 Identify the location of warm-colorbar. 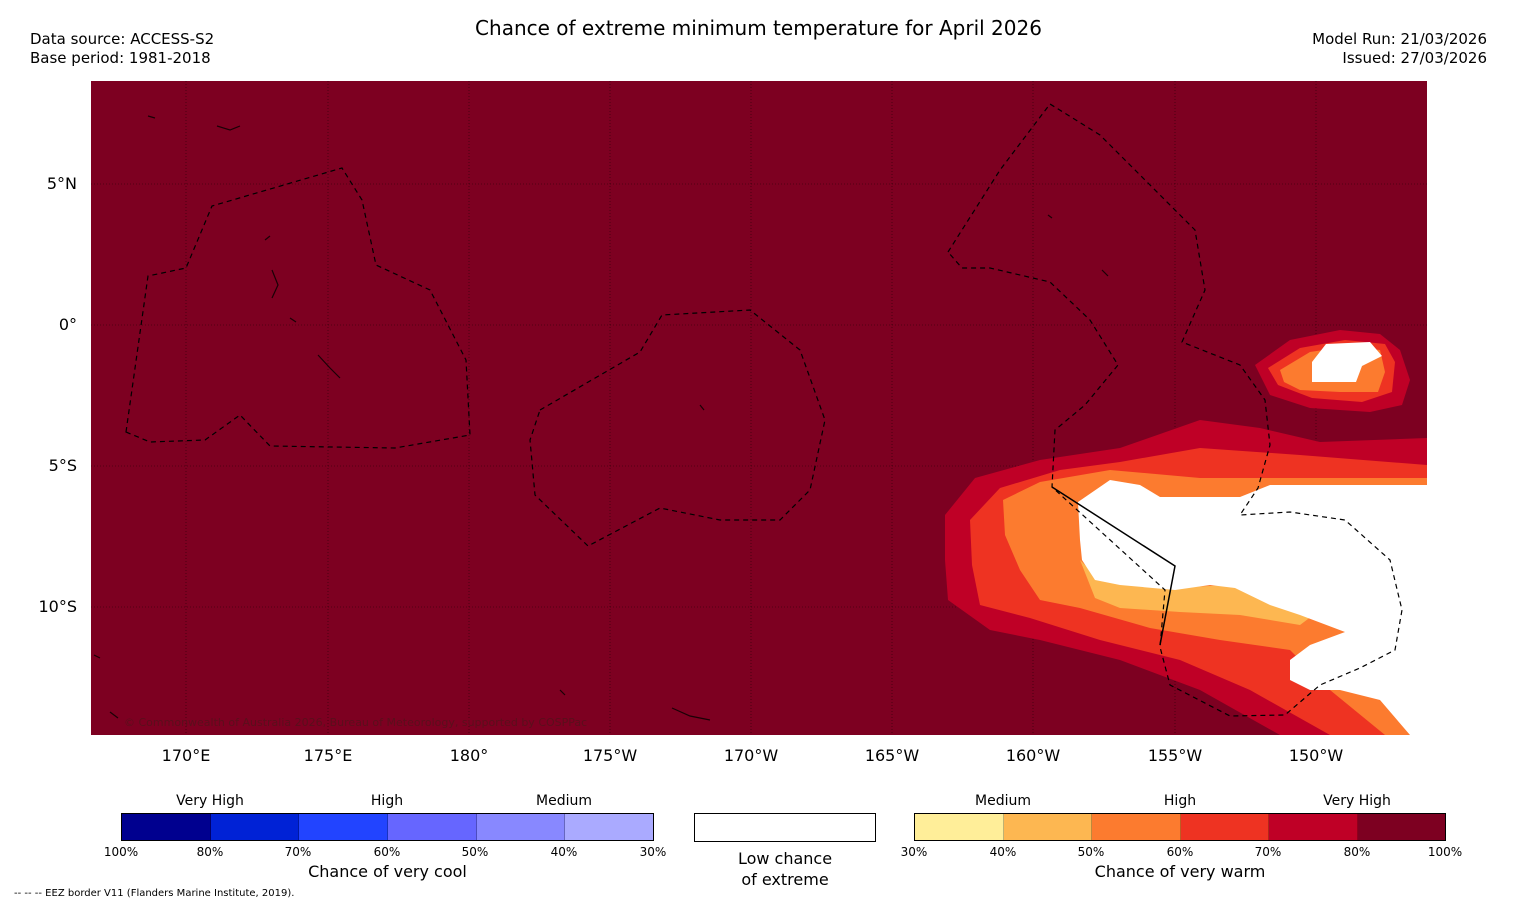
(1180, 827).